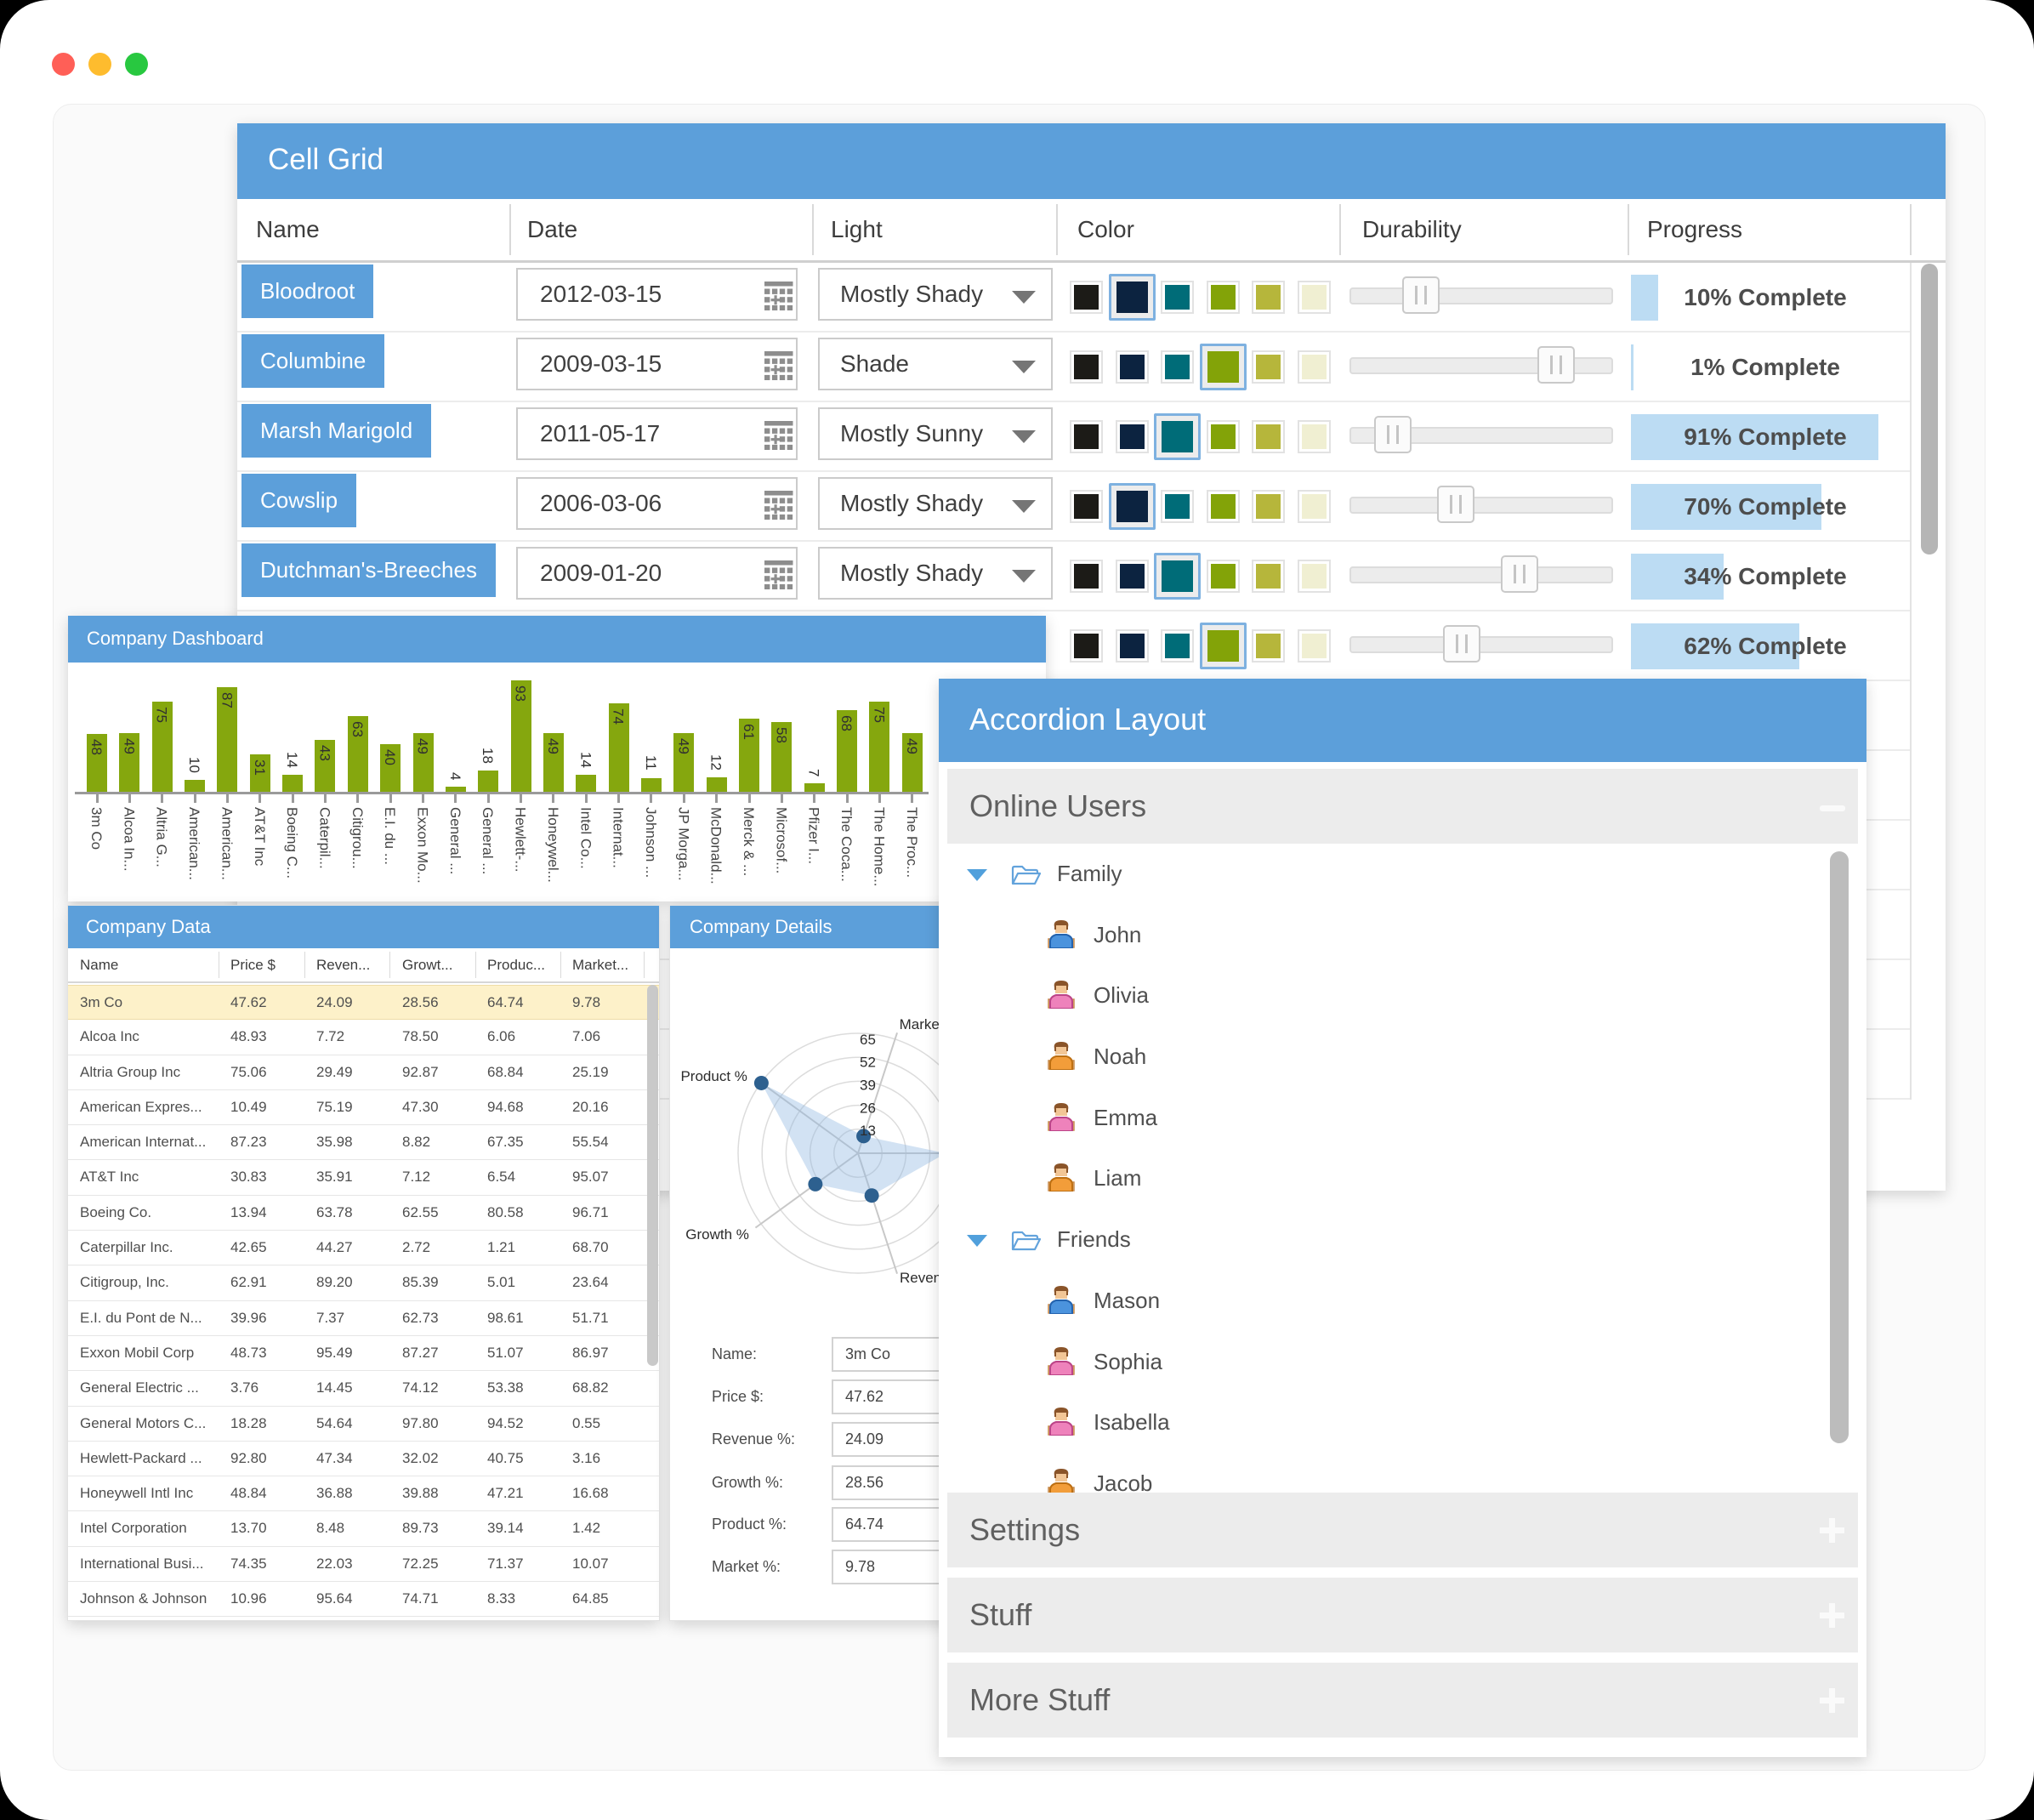  I want to click on svg-text: 13, so click(868, 1131).